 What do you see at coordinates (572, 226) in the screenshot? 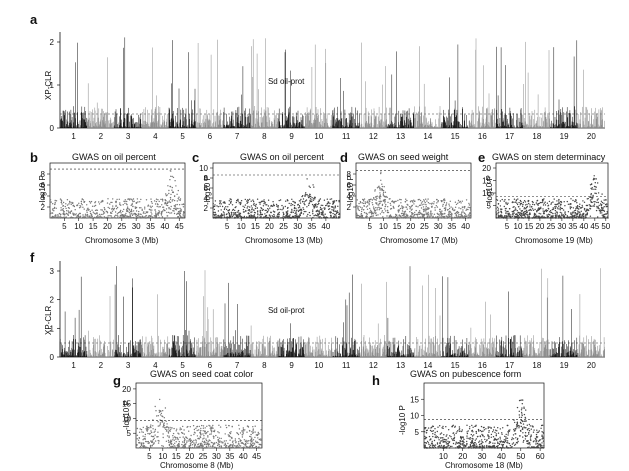
I see `x-tick-label: 35` at bounding box center [572, 226].